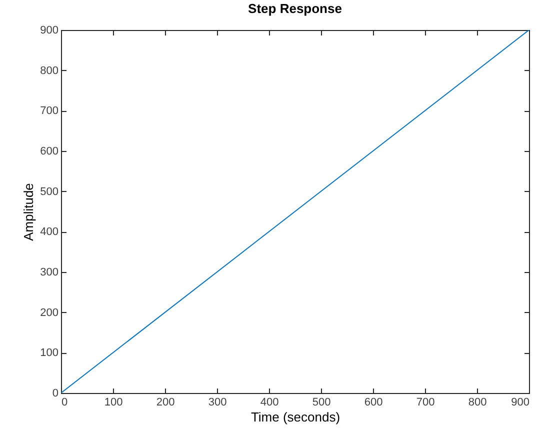  Describe the element at coordinates (49, 192) in the screenshot. I see `y-tick-label: 500` at that location.